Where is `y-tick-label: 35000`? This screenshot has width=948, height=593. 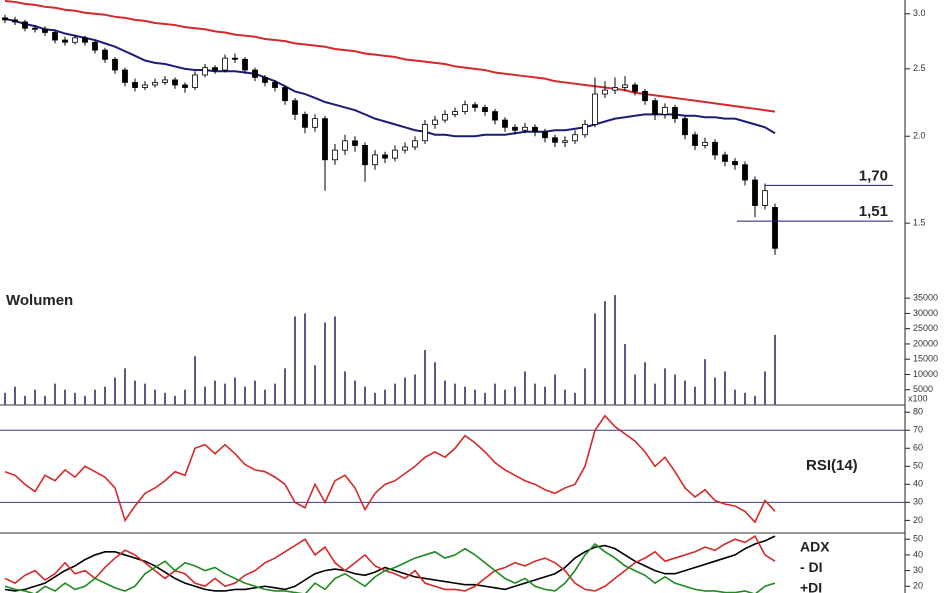 y-tick-label: 35000 is located at coordinates (925, 298).